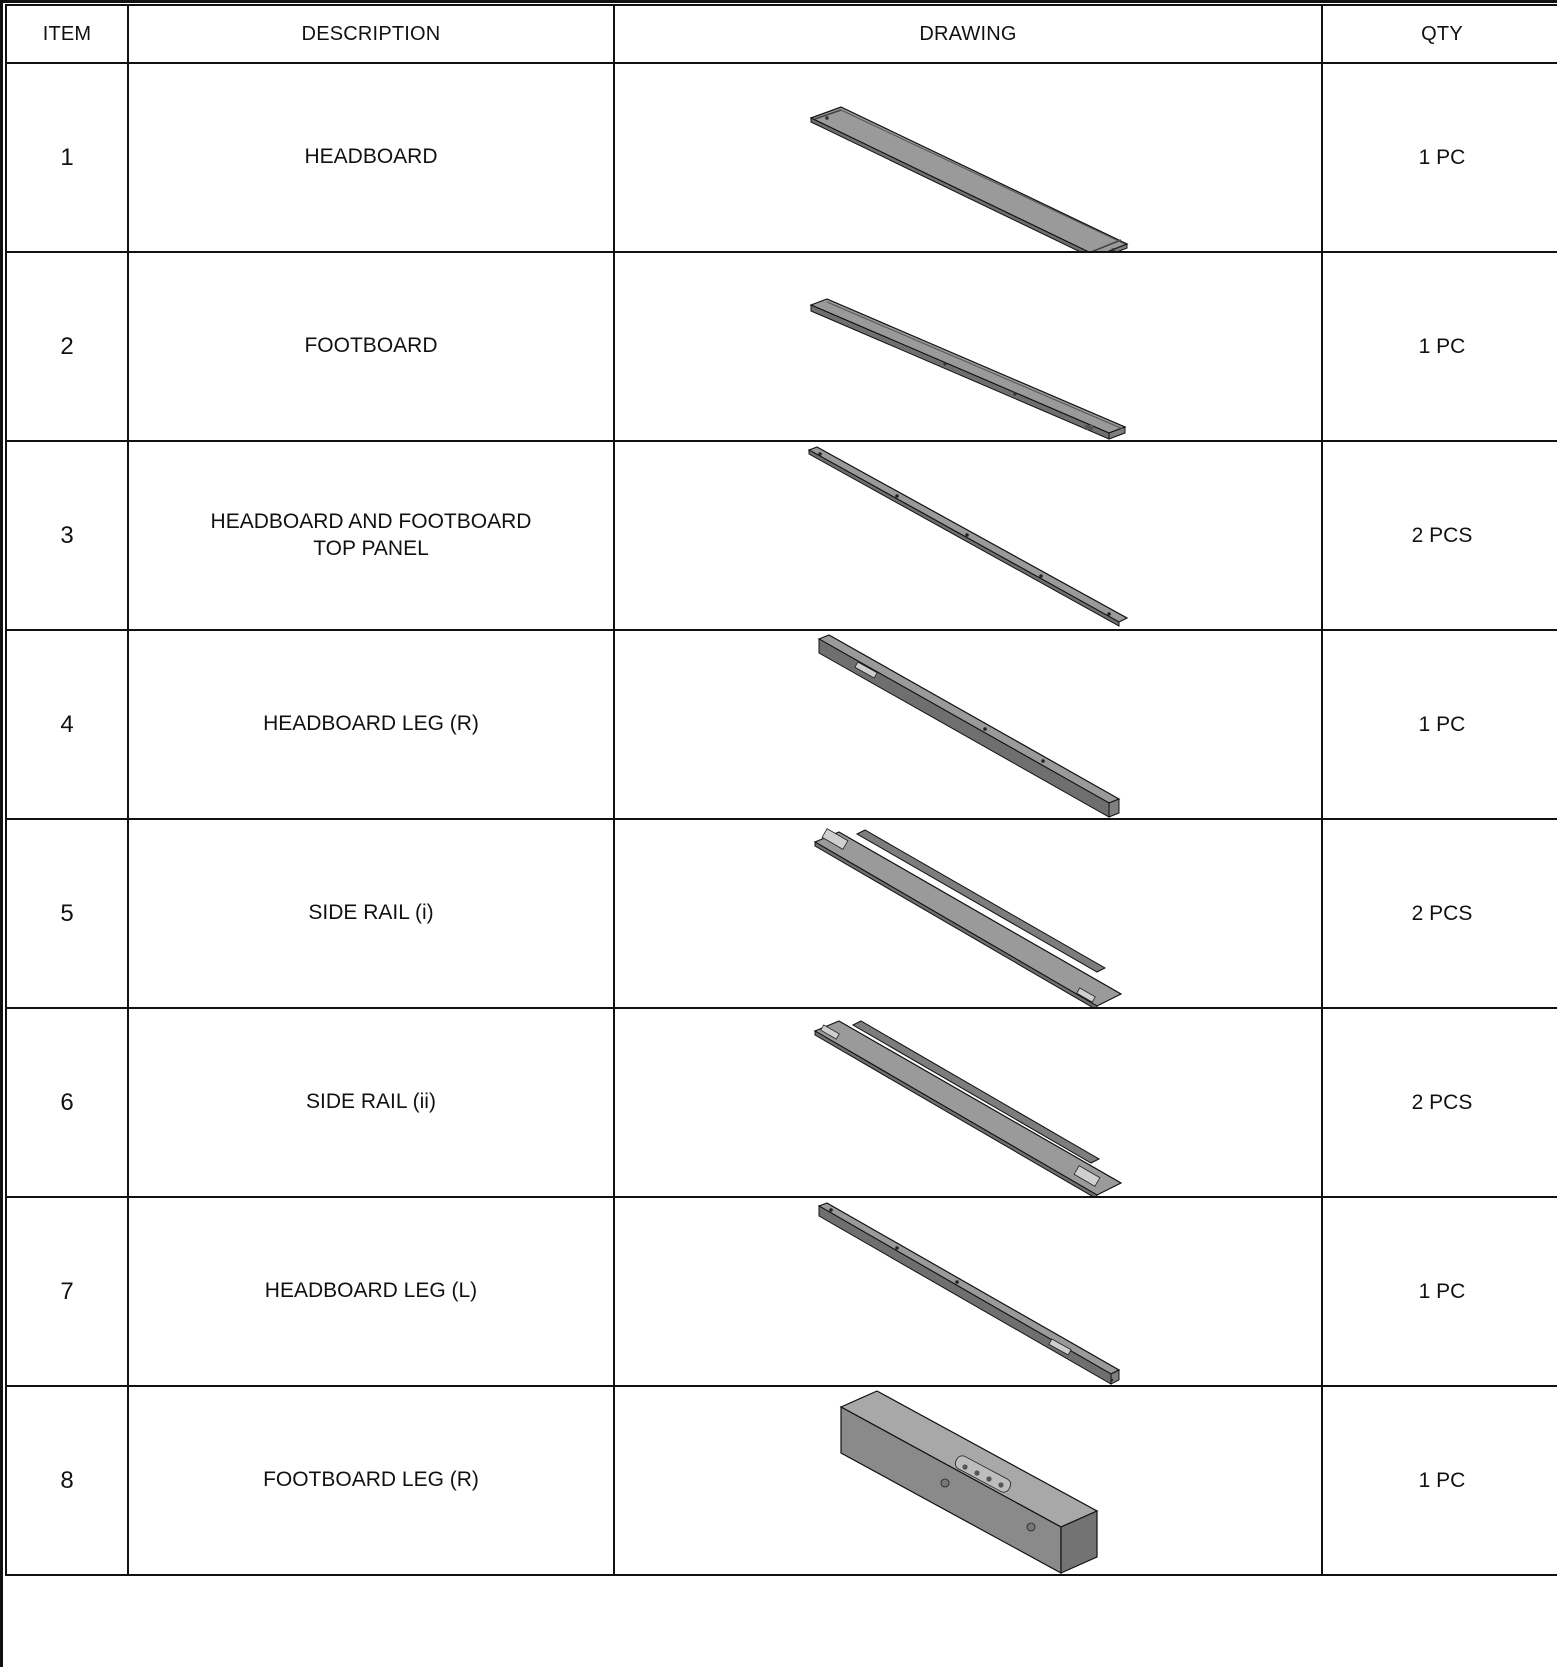 The image size is (1557, 1667). Describe the element at coordinates (371, 724) in the screenshot. I see `item-description: HEADBOARD LEG (R)` at that location.